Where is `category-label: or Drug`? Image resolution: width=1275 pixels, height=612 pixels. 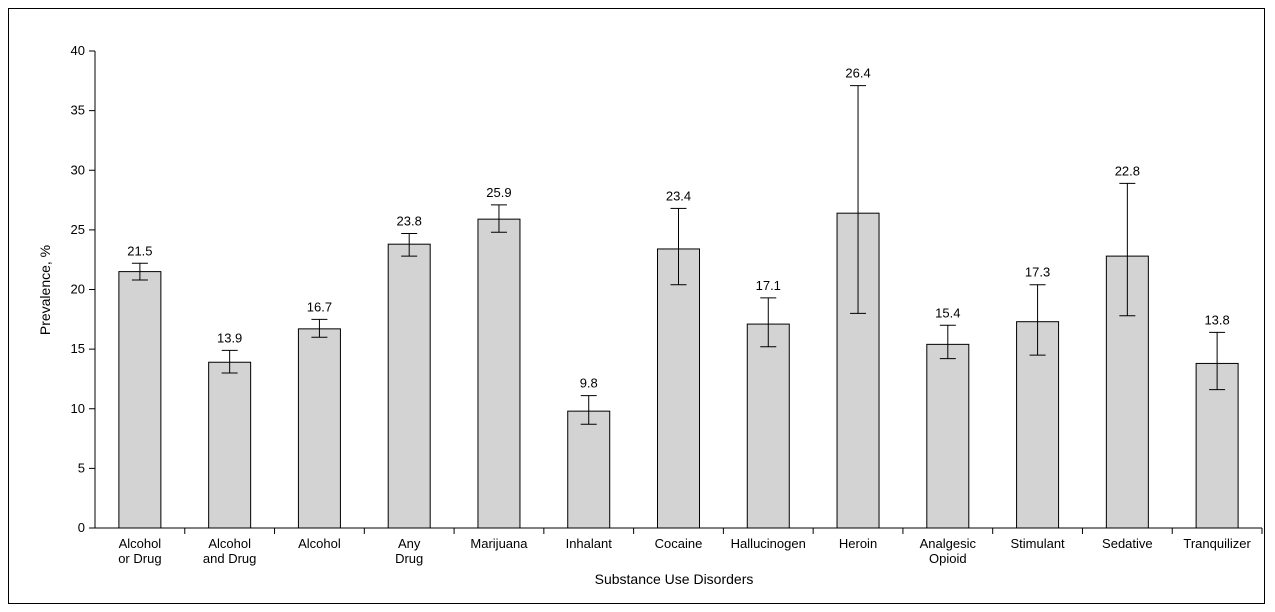 category-label: or Drug is located at coordinates (139, 558).